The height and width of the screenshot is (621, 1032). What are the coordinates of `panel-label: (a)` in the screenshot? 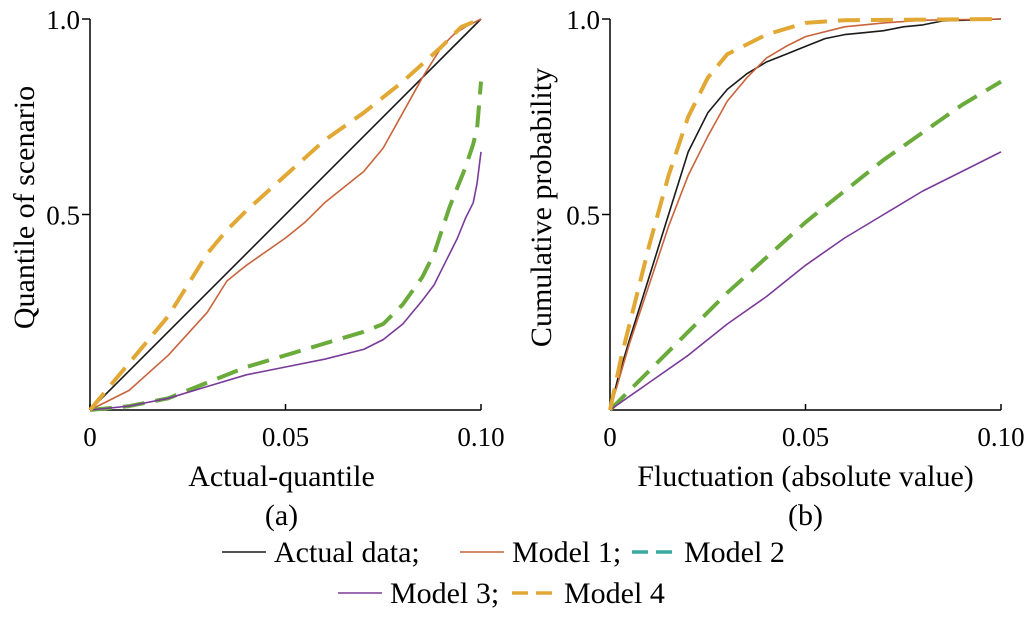 It's located at (281, 515).